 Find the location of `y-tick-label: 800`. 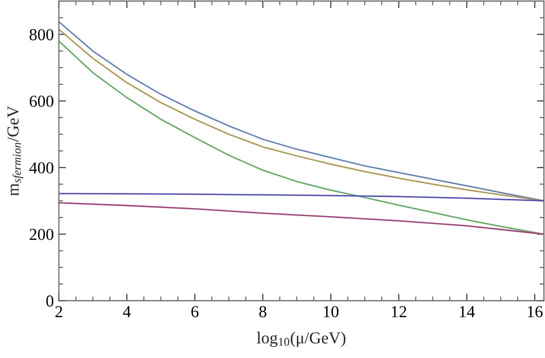

y-tick-label: 800 is located at coordinates (42, 34).